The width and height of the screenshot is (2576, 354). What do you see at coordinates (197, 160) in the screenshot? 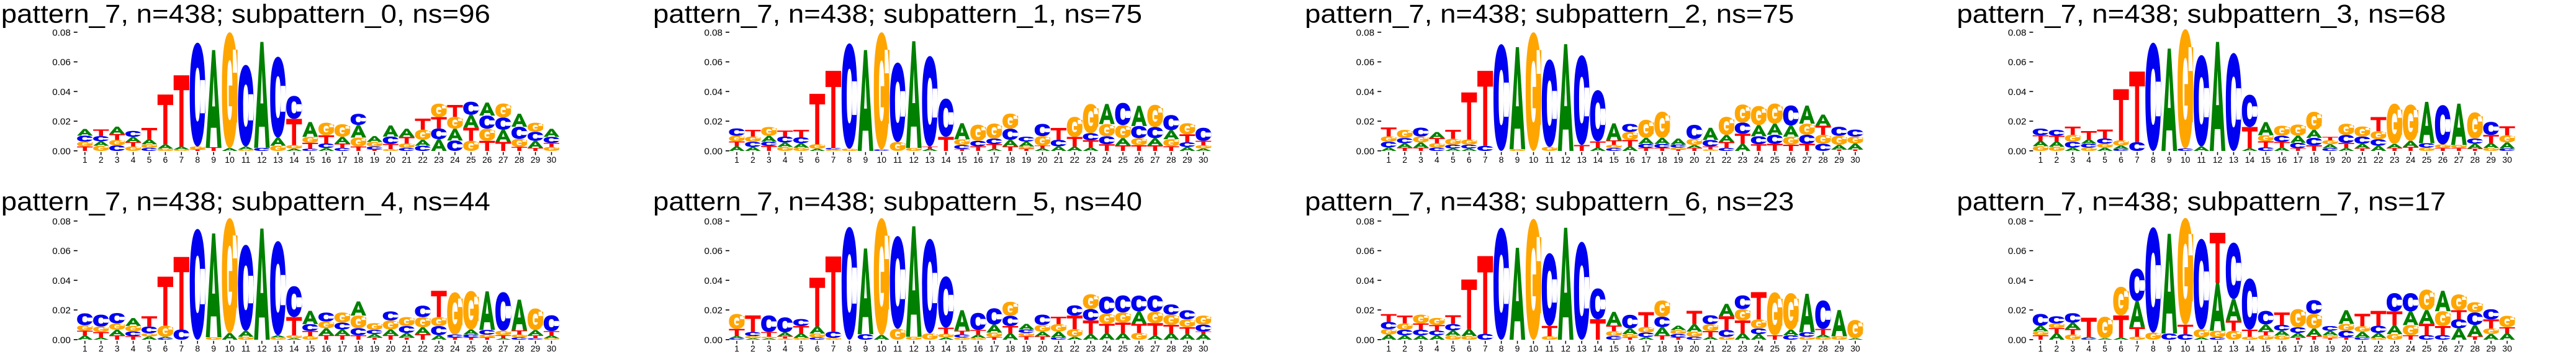
I see `svg-text: 8` at bounding box center [197, 160].